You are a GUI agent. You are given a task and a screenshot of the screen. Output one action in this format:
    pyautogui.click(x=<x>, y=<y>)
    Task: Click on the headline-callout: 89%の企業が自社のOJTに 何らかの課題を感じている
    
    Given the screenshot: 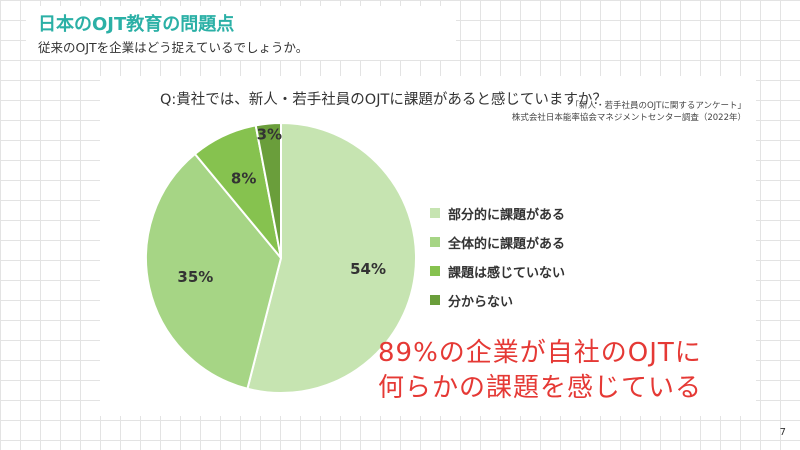 What is the action you would take?
    pyautogui.click(x=578, y=371)
    